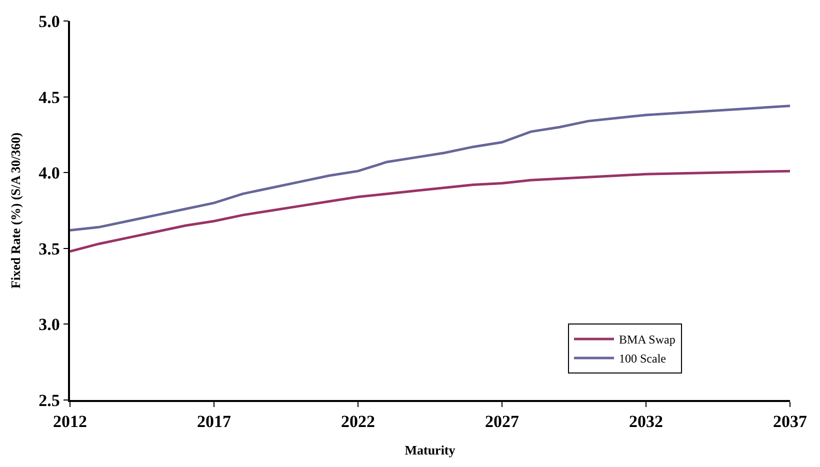 The height and width of the screenshot is (467, 820). What do you see at coordinates (502, 422) in the screenshot?
I see `x-tick-label: 2027` at bounding box center [502, 422].